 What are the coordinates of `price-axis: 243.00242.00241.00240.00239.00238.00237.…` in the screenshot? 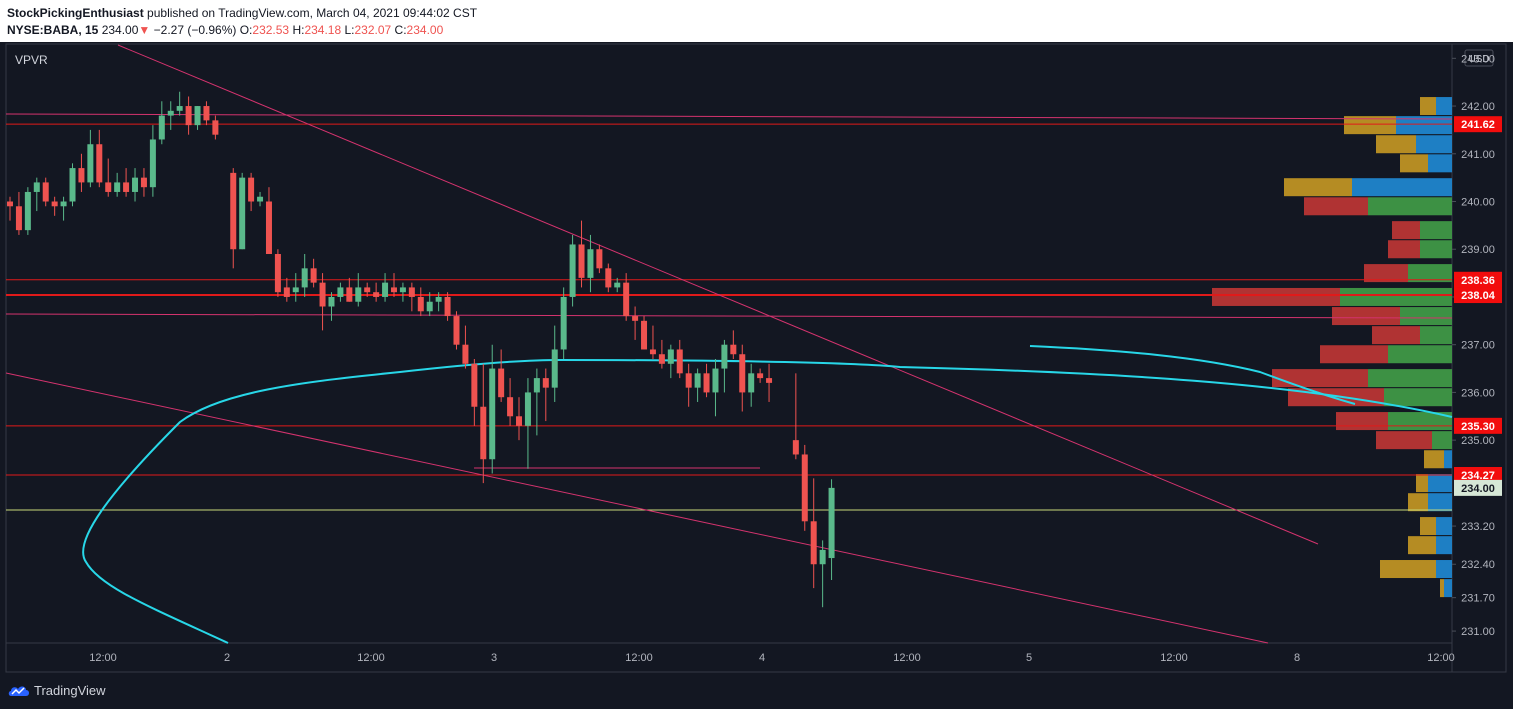 It's located at (1473, 345).